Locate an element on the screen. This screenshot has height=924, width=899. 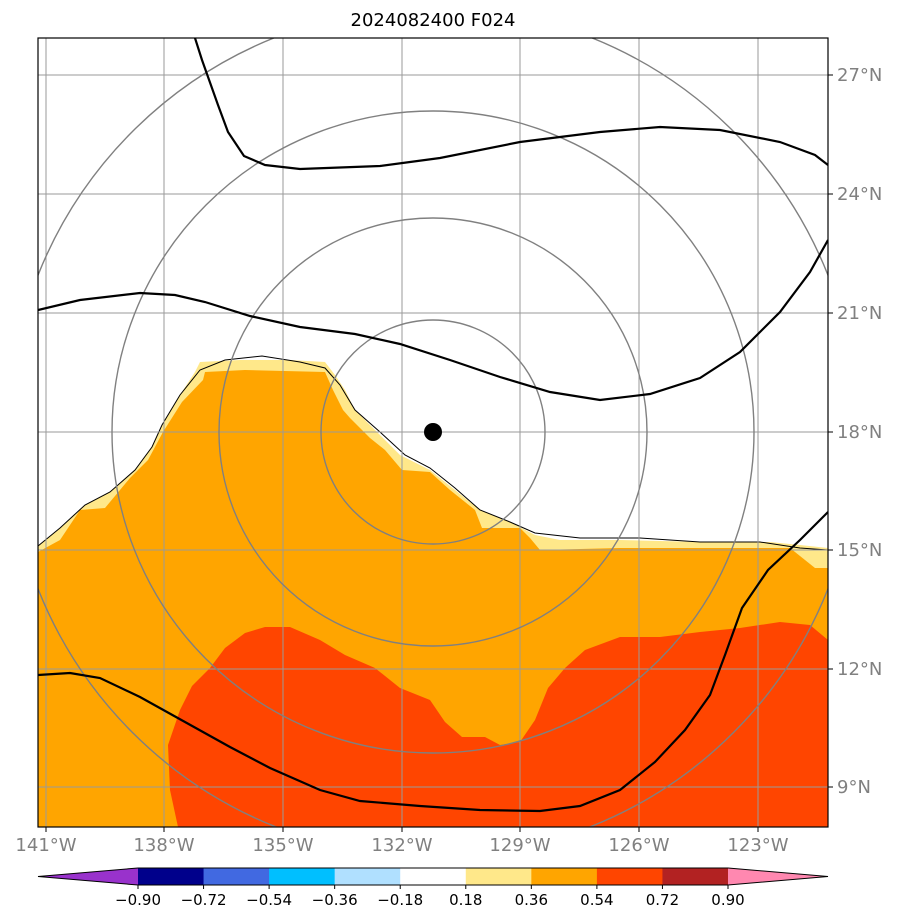
lon-label: 141°W is located at coordinates (45, 845).